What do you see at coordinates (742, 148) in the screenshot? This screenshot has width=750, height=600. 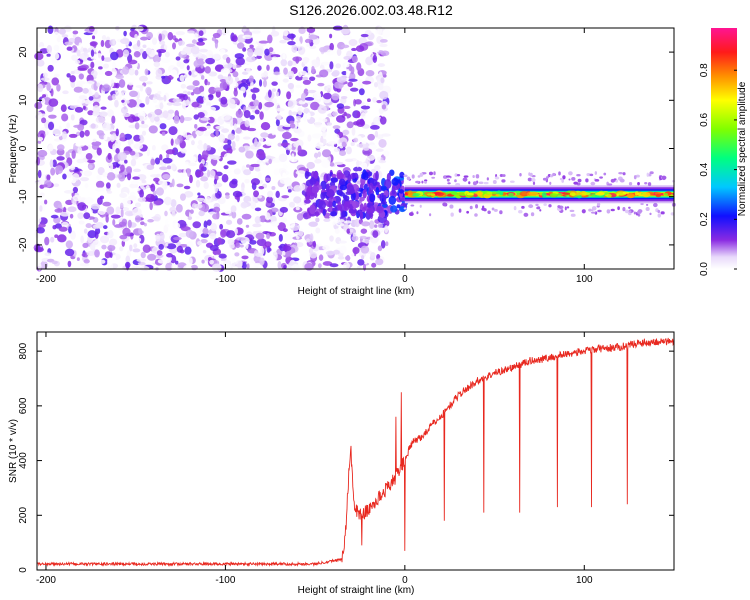 I see `colorbar-label: Normalized spectral amplitude` at bounding box center [742, 148].